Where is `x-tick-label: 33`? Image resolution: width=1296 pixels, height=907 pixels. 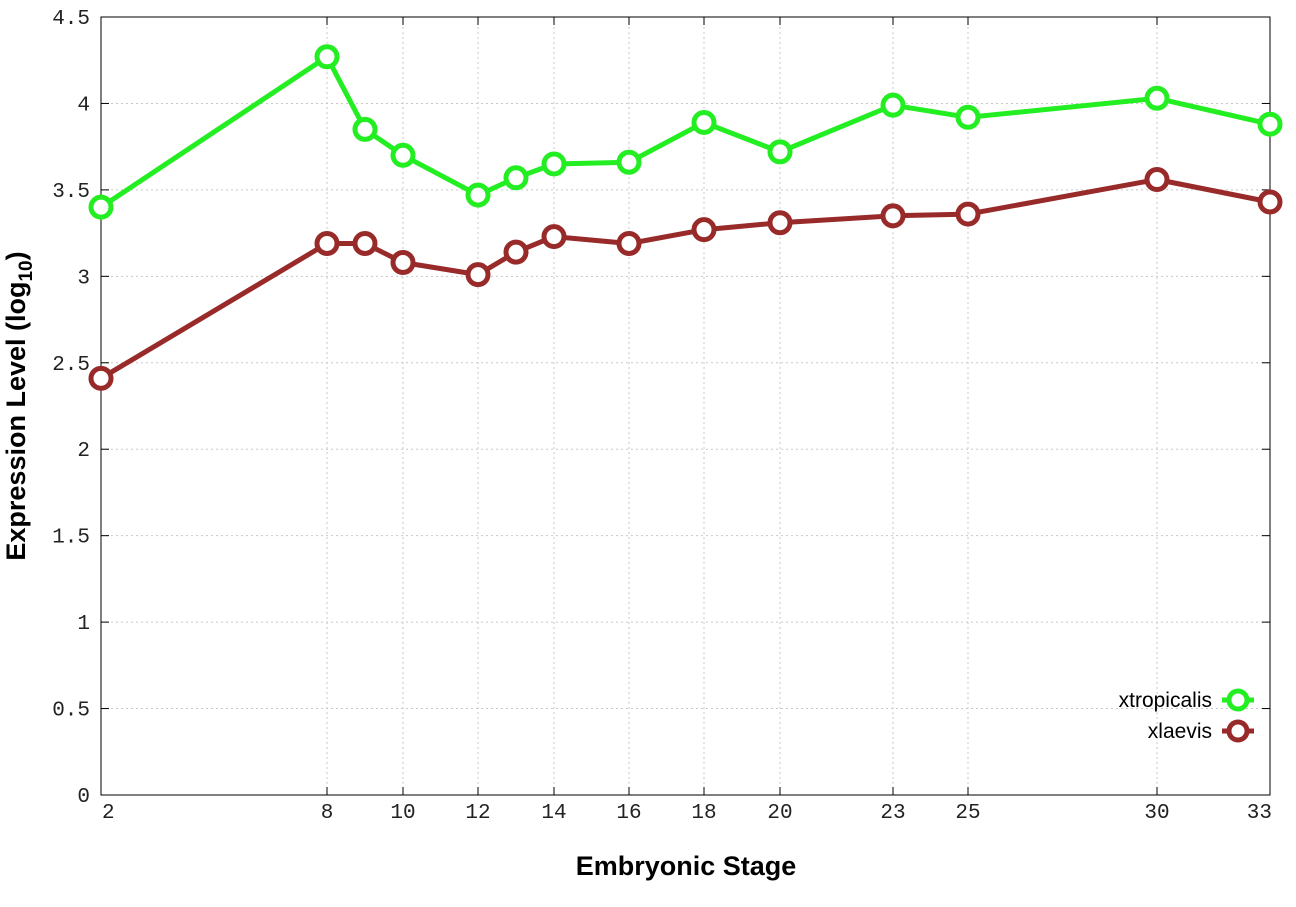 x-tick-label: 33 is located at coordinates (1259, 813).